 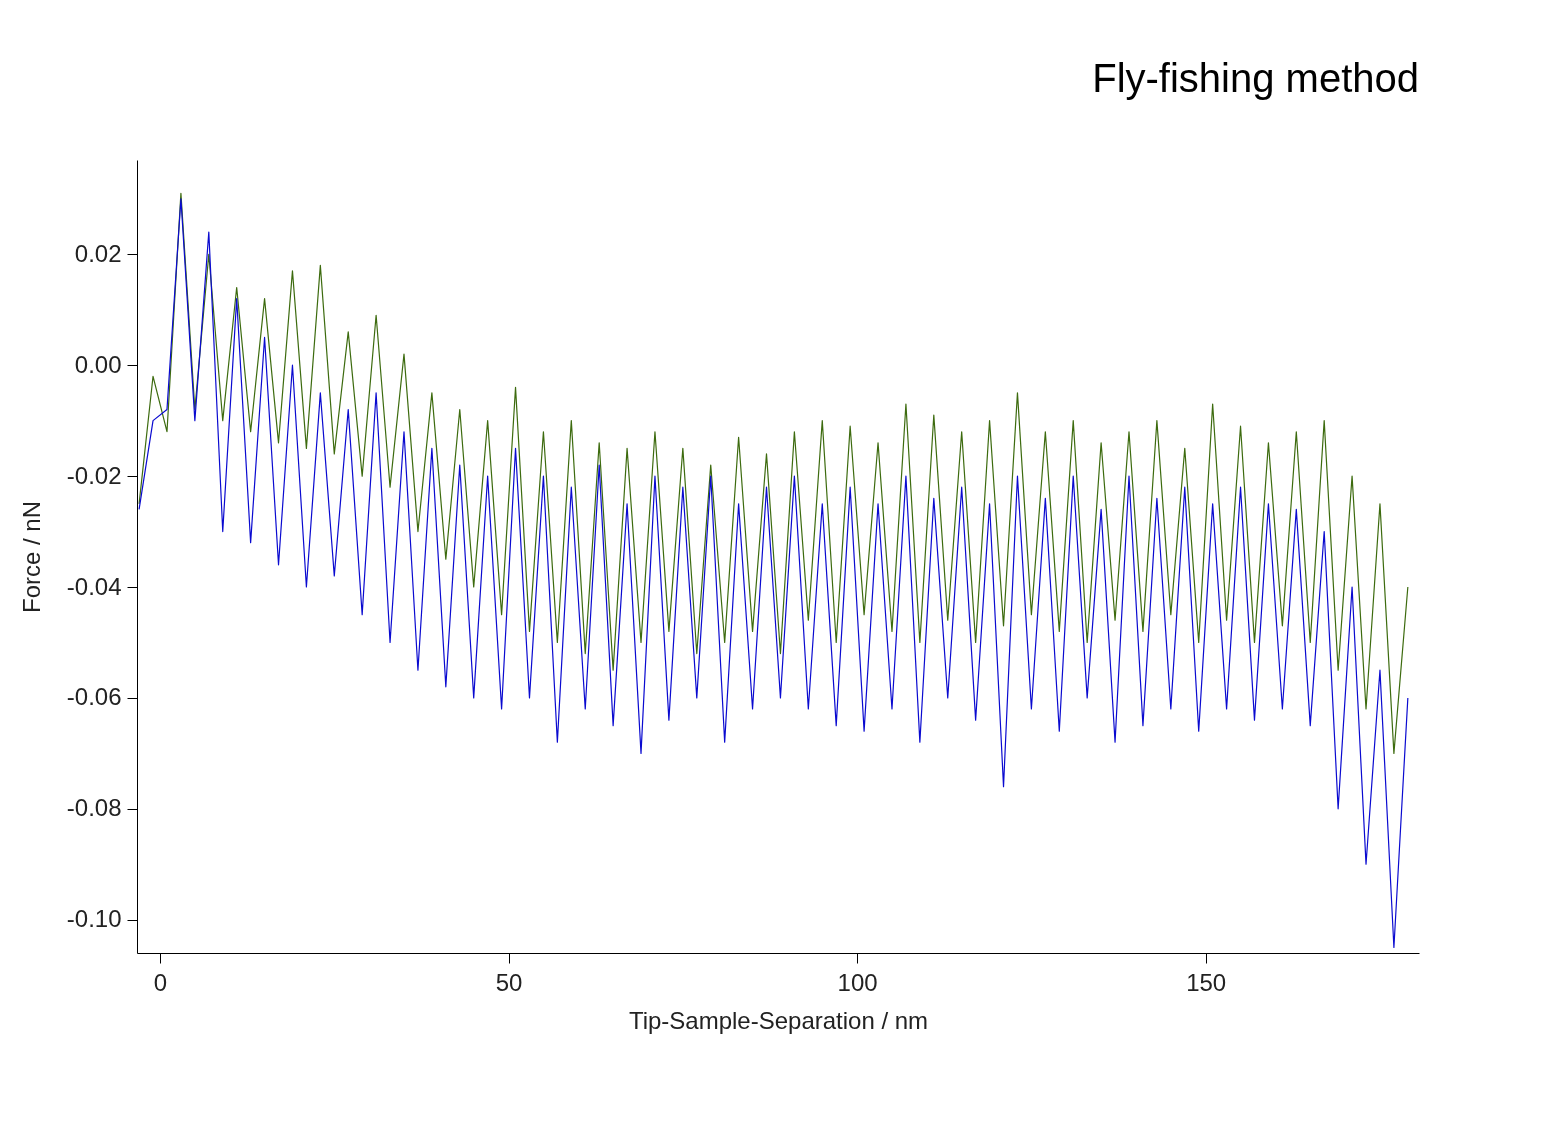 What do you see at coordinates (98, 364) in the screenshot?
I see `y-tick-label: 0.00` at bounding box center [98, 364].